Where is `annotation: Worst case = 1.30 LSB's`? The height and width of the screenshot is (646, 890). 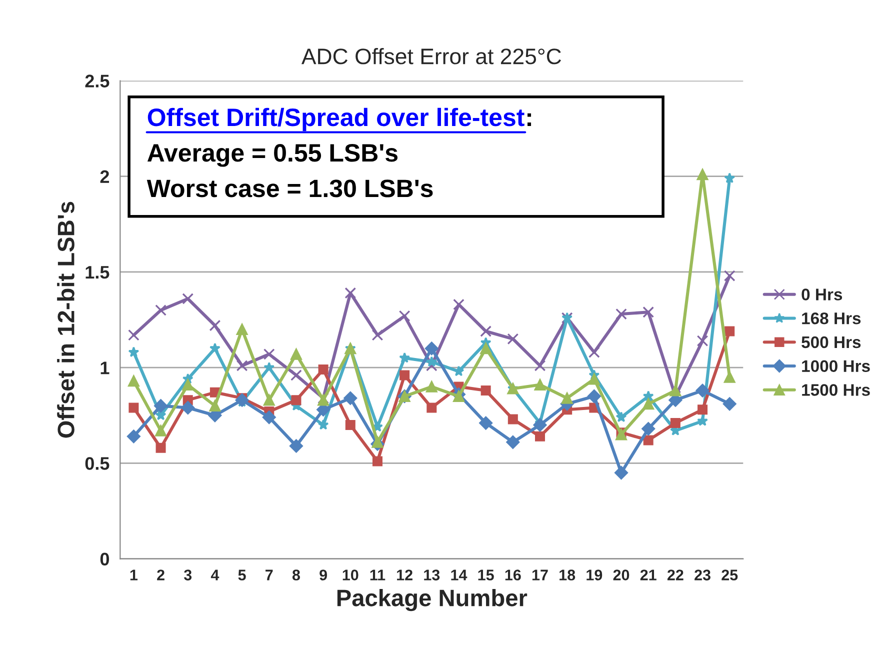
annotation: Worst case = 1.30 LSB's is located at coordinates (289, 189).